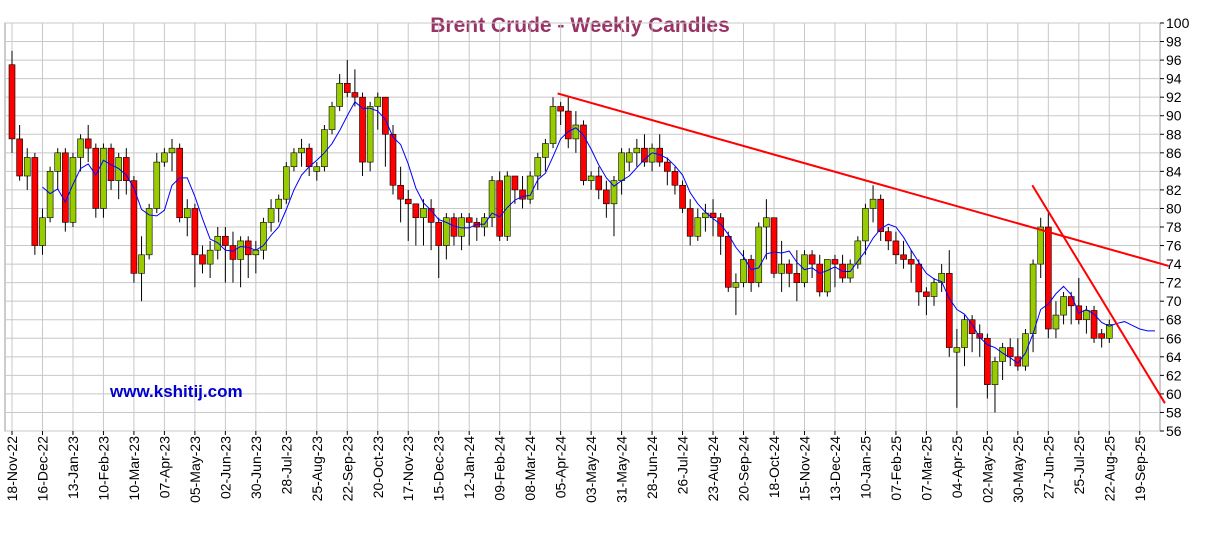 Image resolution: width=1210 pixels, height=536 pixels. Describe the element at coordinates (835, 469) in the screenshot. I see `x-tick-label: 13-Dec-24` at that location.